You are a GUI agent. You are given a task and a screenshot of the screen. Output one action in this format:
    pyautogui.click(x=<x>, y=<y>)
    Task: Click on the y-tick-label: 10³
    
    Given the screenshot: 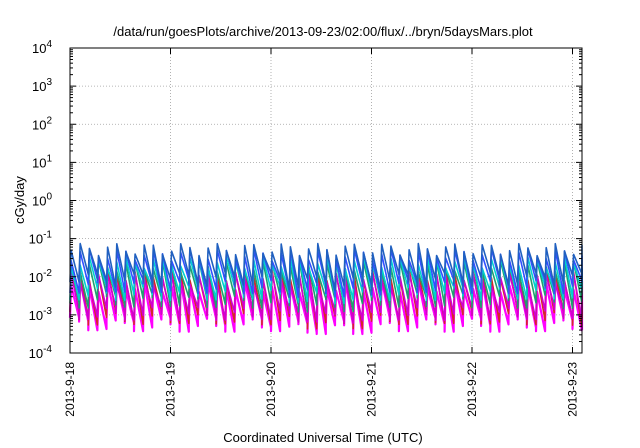 What is the action you would take?
    pyautogui.click(x=42, y=85)
    